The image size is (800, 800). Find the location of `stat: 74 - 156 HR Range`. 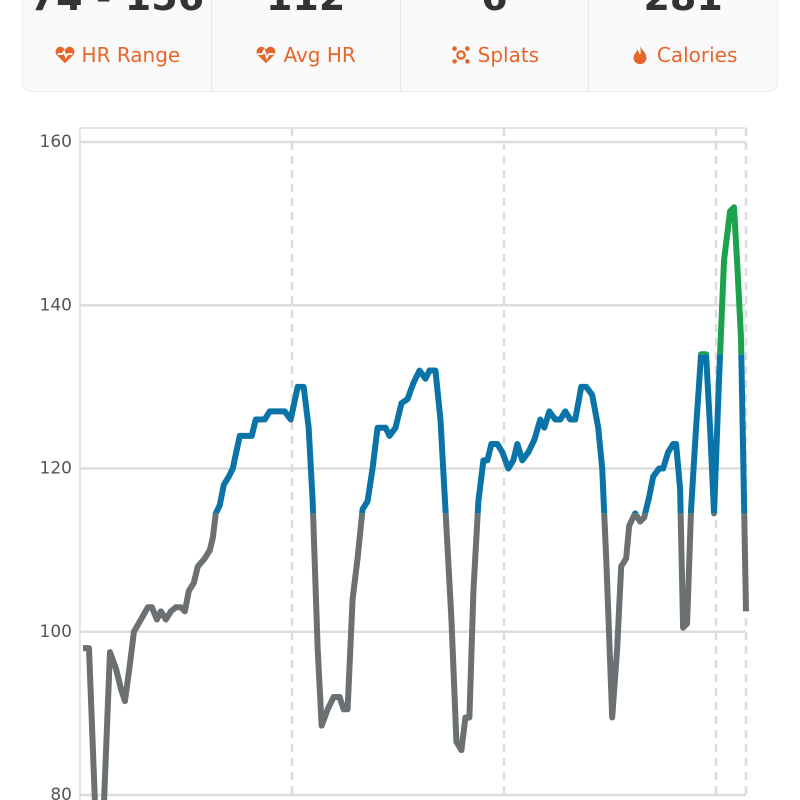

stat: 74 - 156 HR Range is located at coordinates (117, 45).